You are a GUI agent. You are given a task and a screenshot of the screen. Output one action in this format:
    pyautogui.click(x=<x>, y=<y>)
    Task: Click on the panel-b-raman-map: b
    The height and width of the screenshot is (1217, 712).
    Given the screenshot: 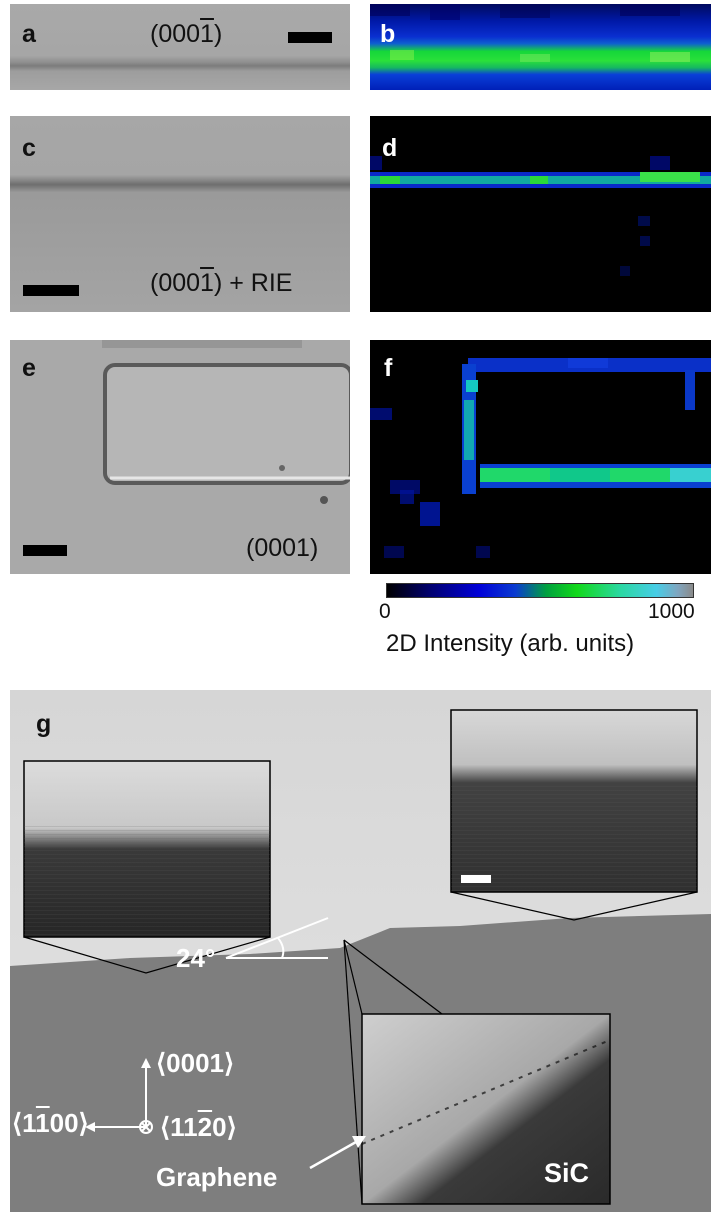 What is the action you would take?
    pyautogui.click(x=540, y=47)
    